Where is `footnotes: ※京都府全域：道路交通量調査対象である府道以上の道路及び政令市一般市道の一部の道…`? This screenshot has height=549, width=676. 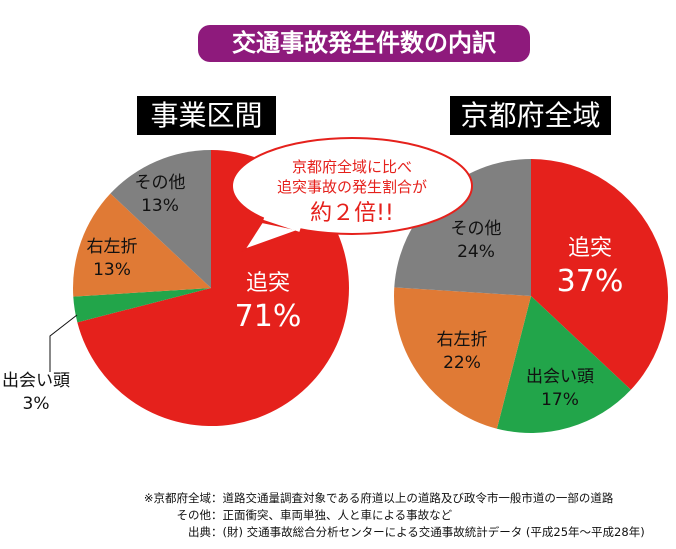 footnotes: ※京都府全域：道路交通量調査対象である府道以上の道路及び政令市一般市道の一部の道… is located at coordinates (380, 515).